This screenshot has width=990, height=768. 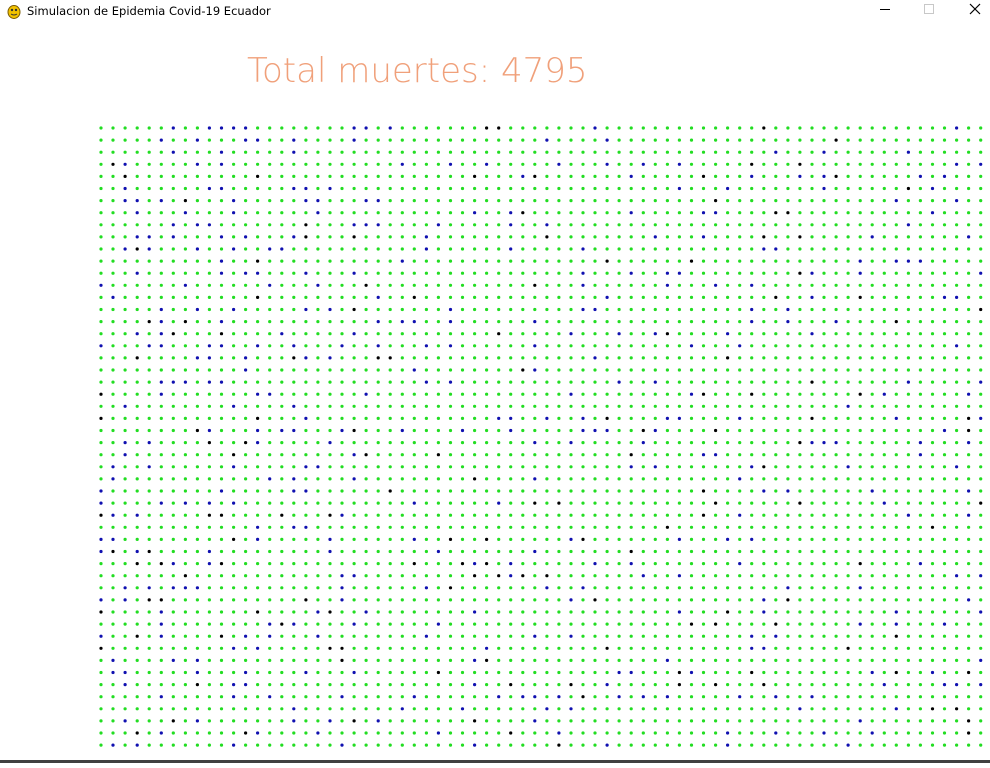 What do you see at coordinates (495, 11) in the screenshot?
I see `title-bar: Simulacion de Epidemia Covid-19 Ecuador` at bounding box center [495, 11].